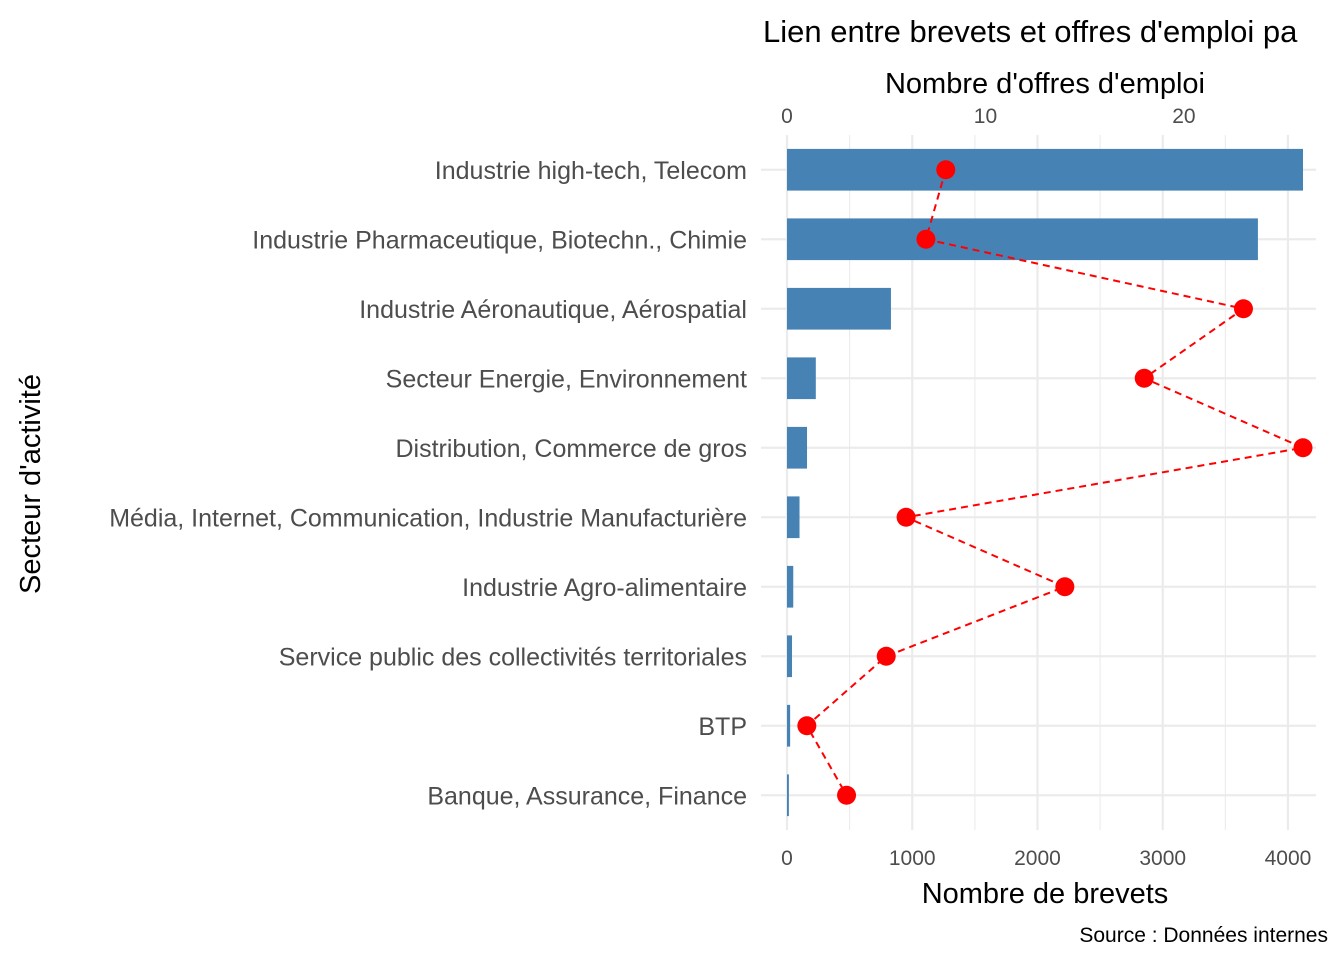  I want to click on x-tick-label: 0, so click(787, 858).